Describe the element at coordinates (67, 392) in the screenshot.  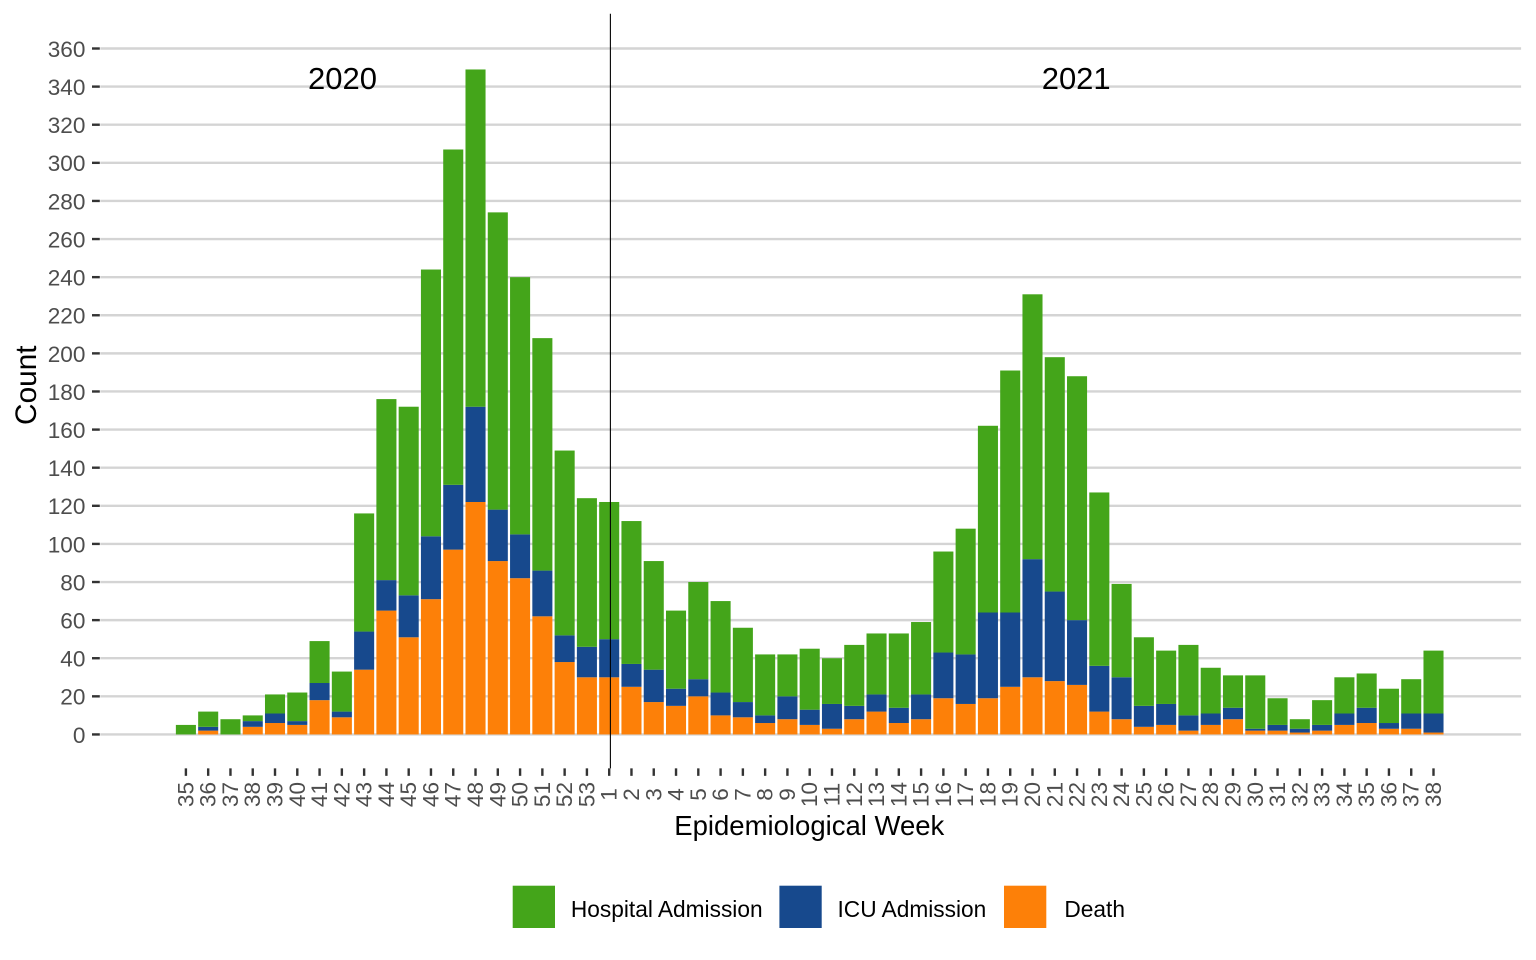
I see `svg-text: 180` at that location.